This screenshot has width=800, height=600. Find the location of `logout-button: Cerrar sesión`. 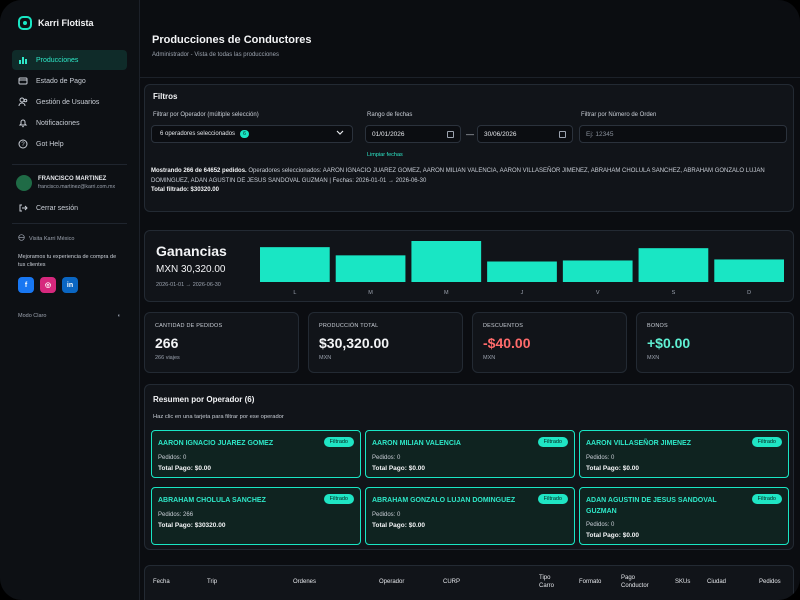

logout-button: Cerrar sesión is located at coordinates (69, 208).